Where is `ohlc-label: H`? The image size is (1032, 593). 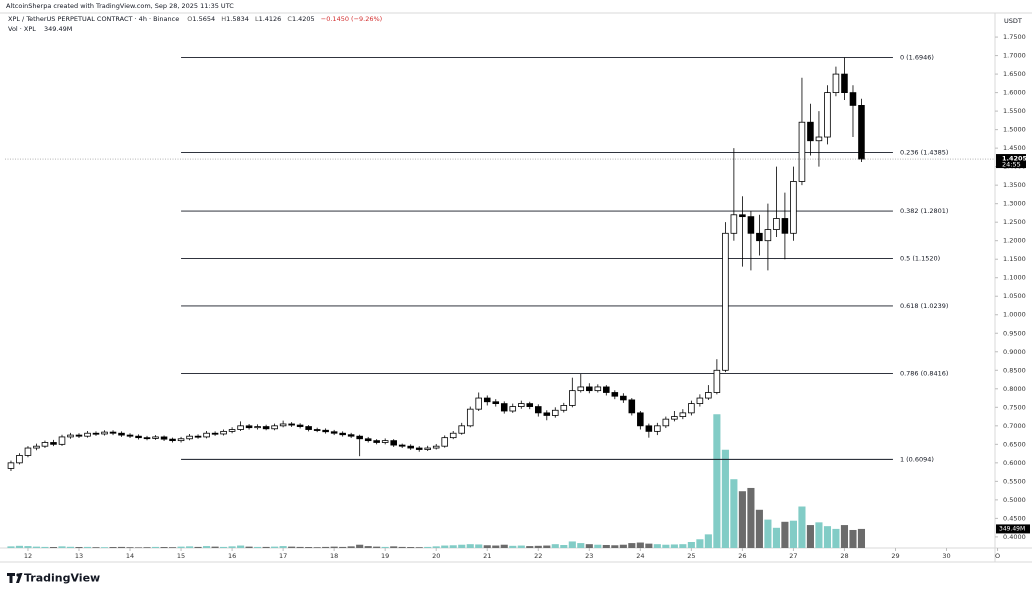
ohlc-label: H is located at coordinates (223, 19).